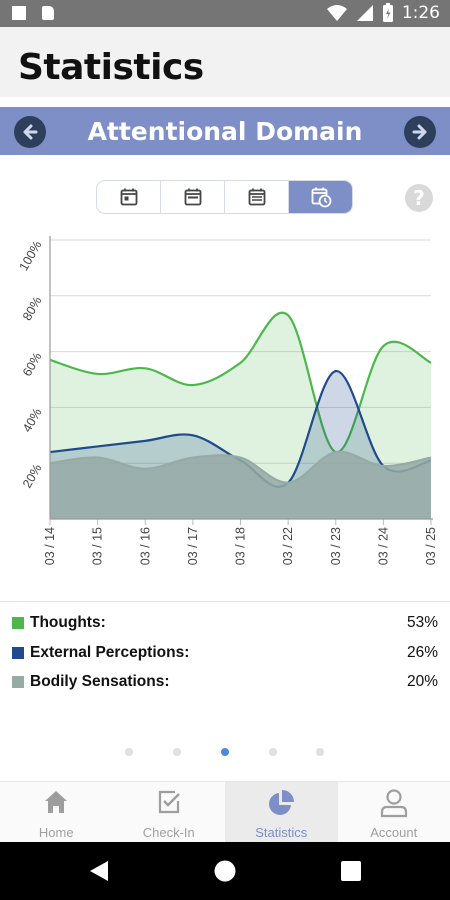 The height and width of the screenshot is (900, 450). Describe the element at coordinates (98, 546) in the screenshot. I see `x-tick-label: 03 / 15` at that location.